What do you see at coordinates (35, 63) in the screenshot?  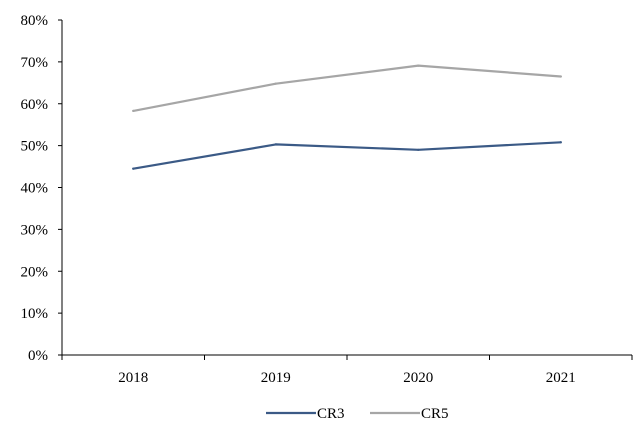 I see `y-tick-label: 70%` at bounding box center [35, 63].